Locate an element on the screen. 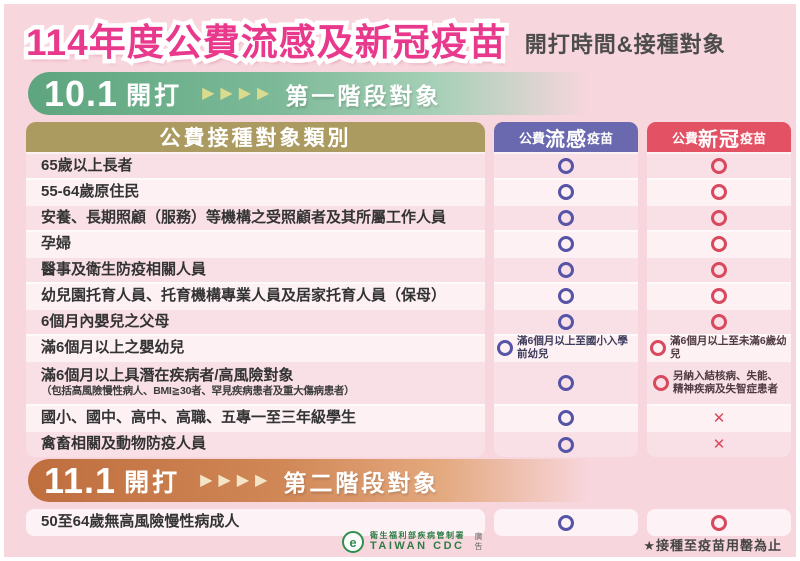  stage1-date: 10.1 is located at coordinates (81, 93).